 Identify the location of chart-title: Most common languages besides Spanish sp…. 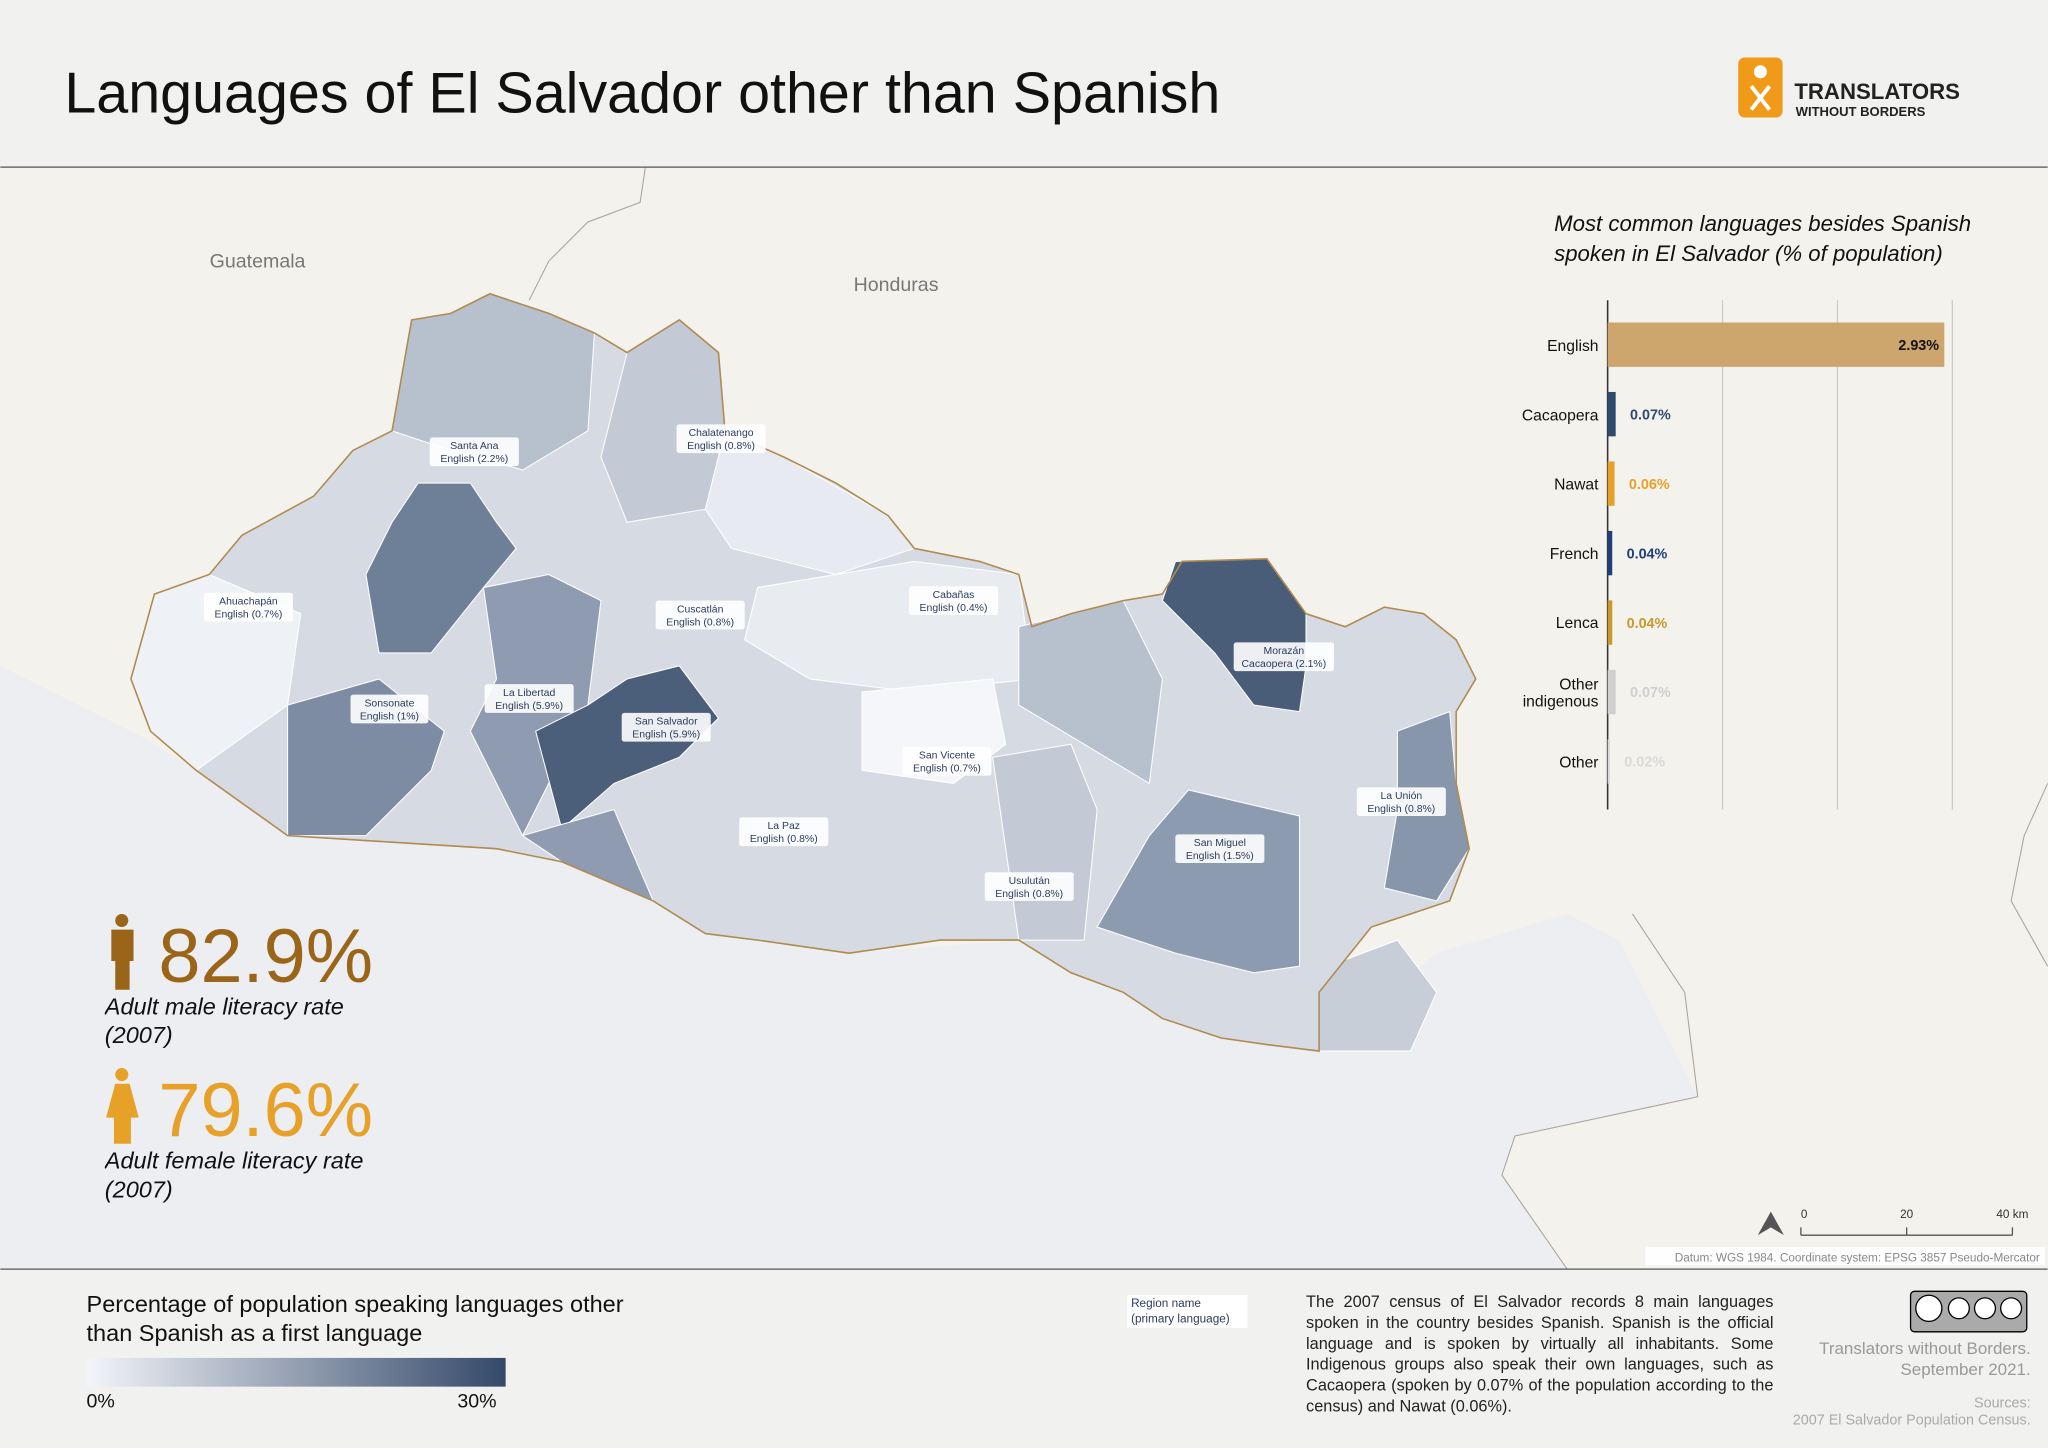
(1763, 239).